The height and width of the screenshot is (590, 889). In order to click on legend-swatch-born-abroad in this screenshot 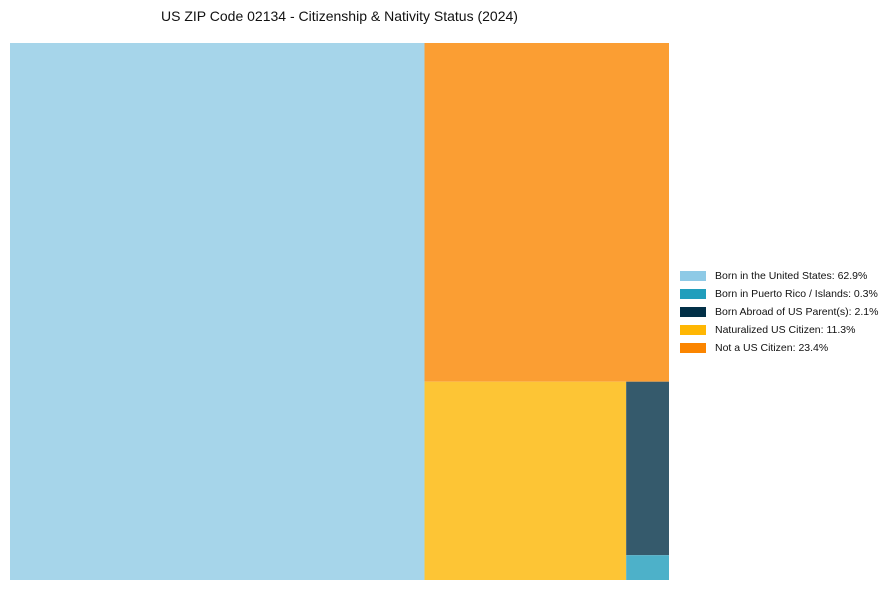, I will do `click(693, 312)`.